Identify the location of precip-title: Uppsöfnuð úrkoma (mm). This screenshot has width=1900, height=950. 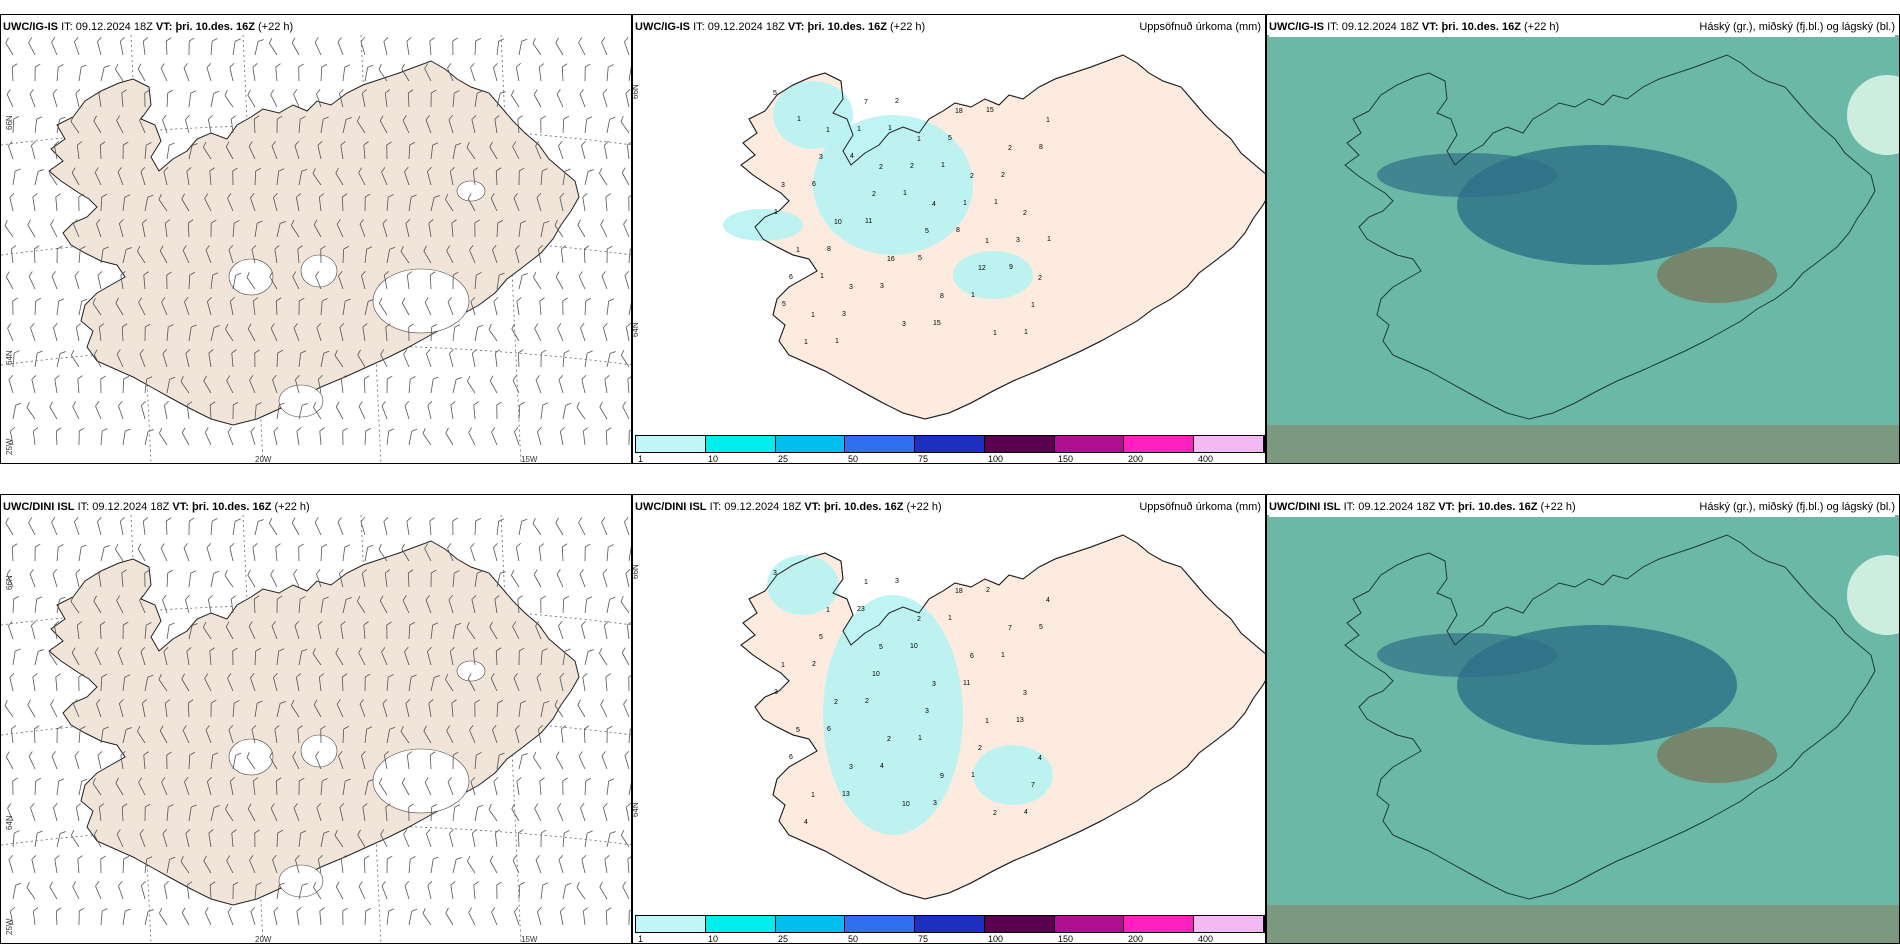
(1200, 27).